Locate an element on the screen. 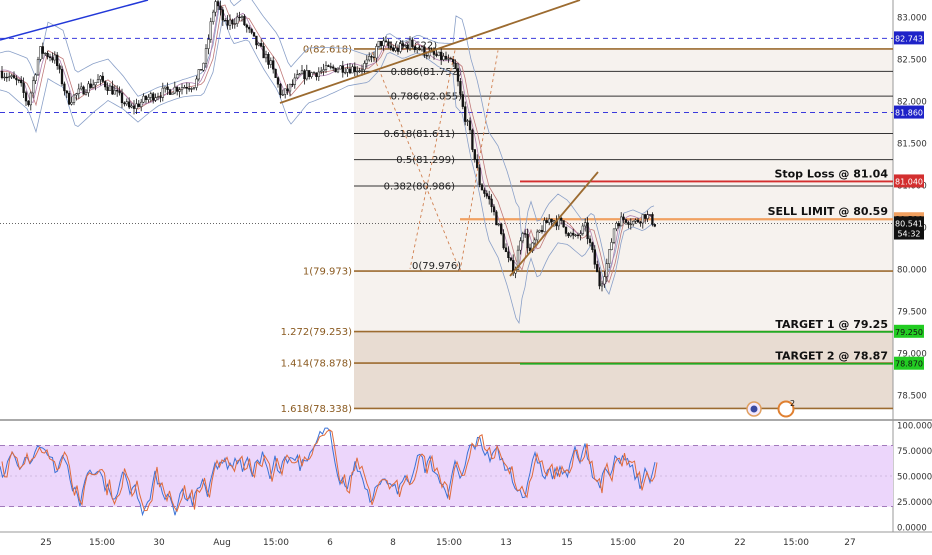 Image resolution: width=932 pixels, height=555 pixels. fib-level-label: 0(82.618) is located at coordinates (327, 49).